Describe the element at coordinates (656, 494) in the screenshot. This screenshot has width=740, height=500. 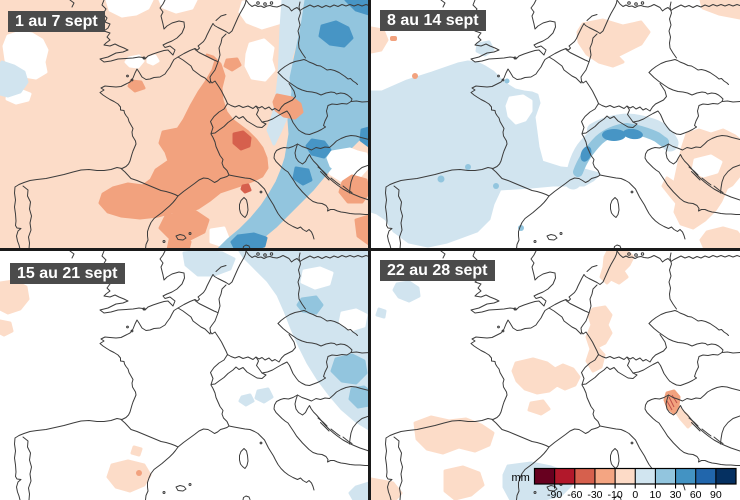
I see `svg-text: 10` at that location.